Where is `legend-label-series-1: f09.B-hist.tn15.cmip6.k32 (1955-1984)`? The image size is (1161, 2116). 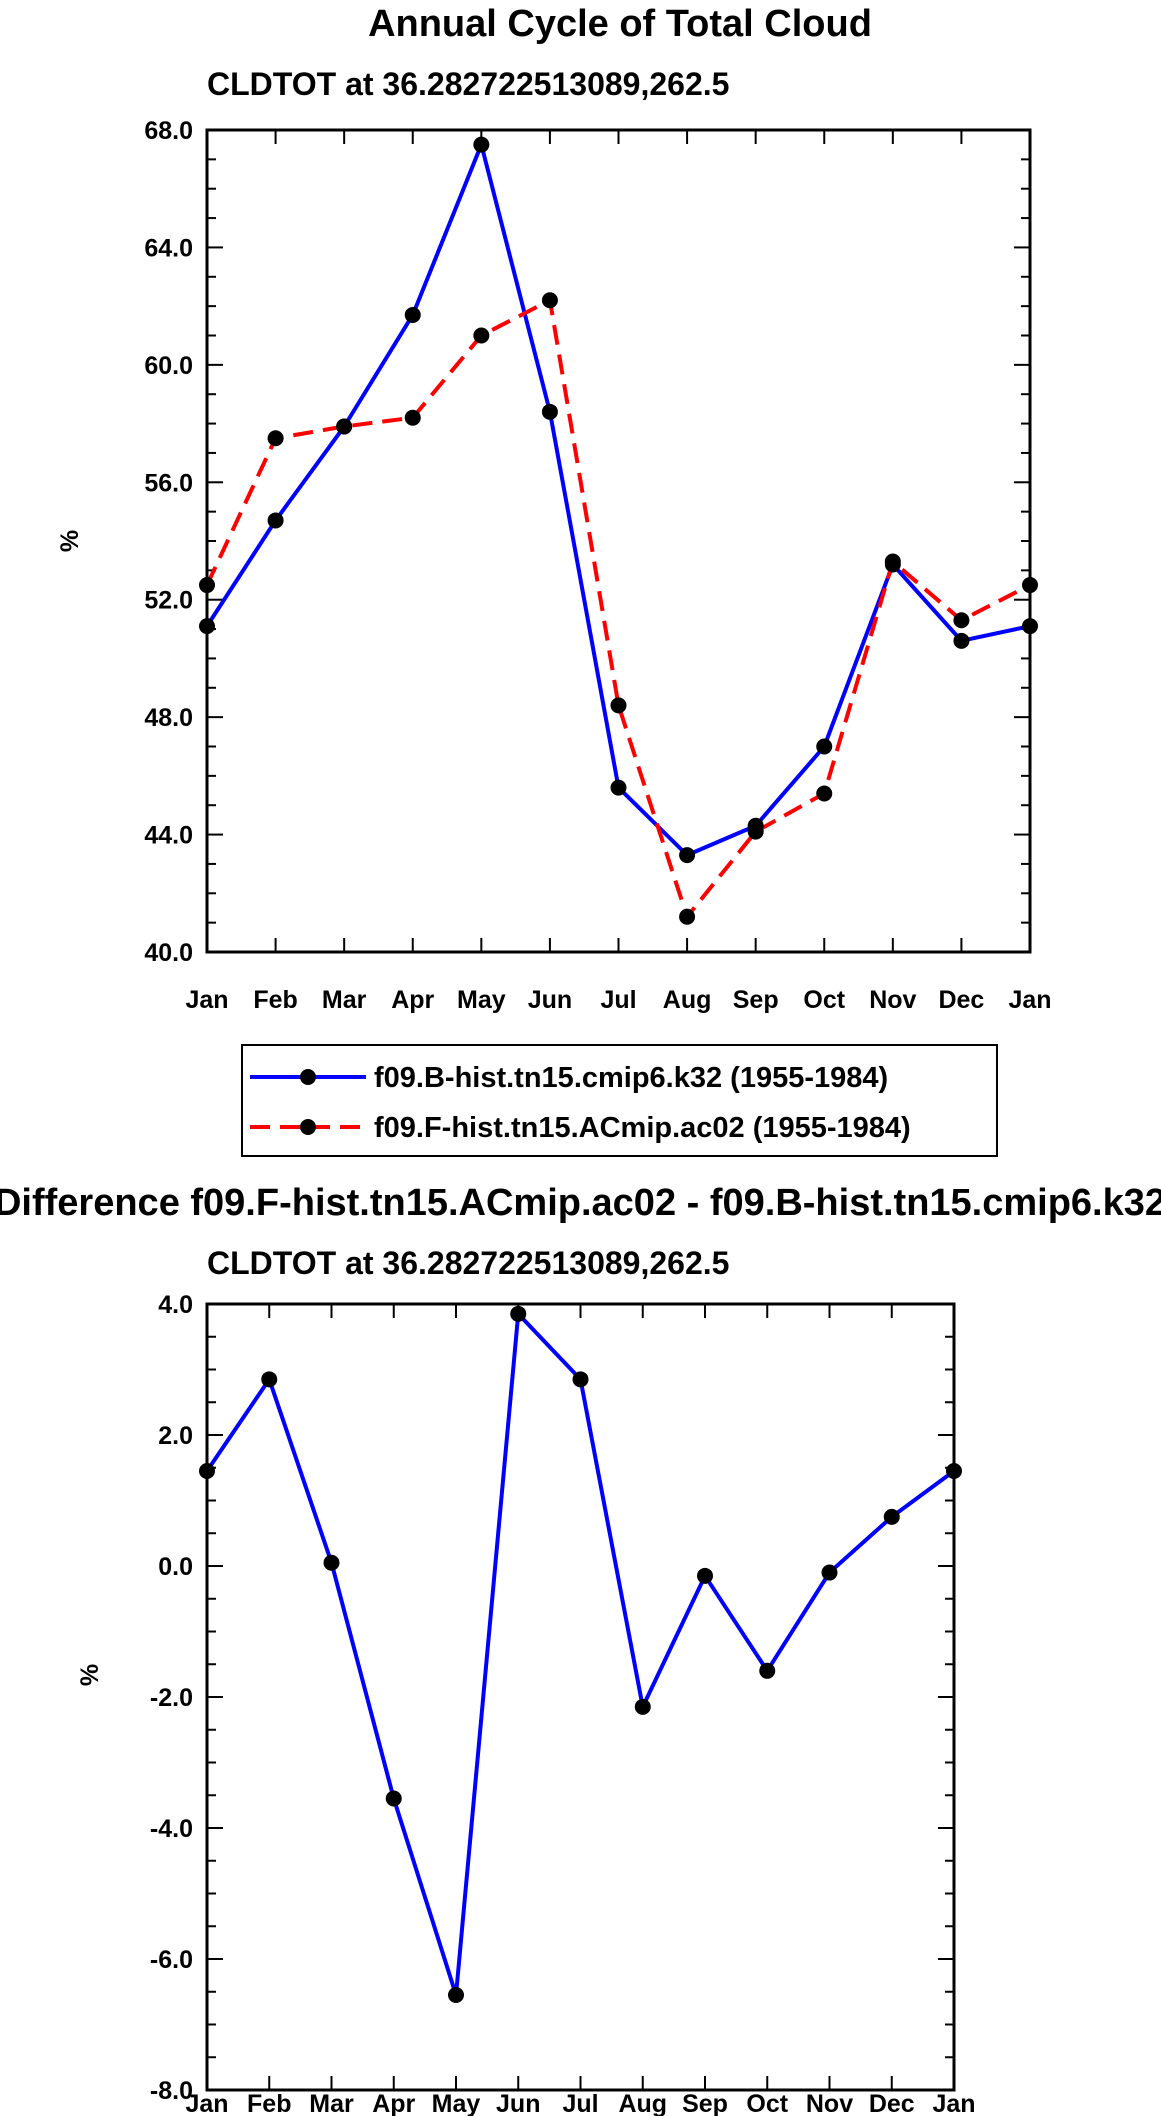 legend-label-series-1: f09.B-hist.tn15.cmip6.k32 (1955-1984) is located at coordinates (631, 1078).